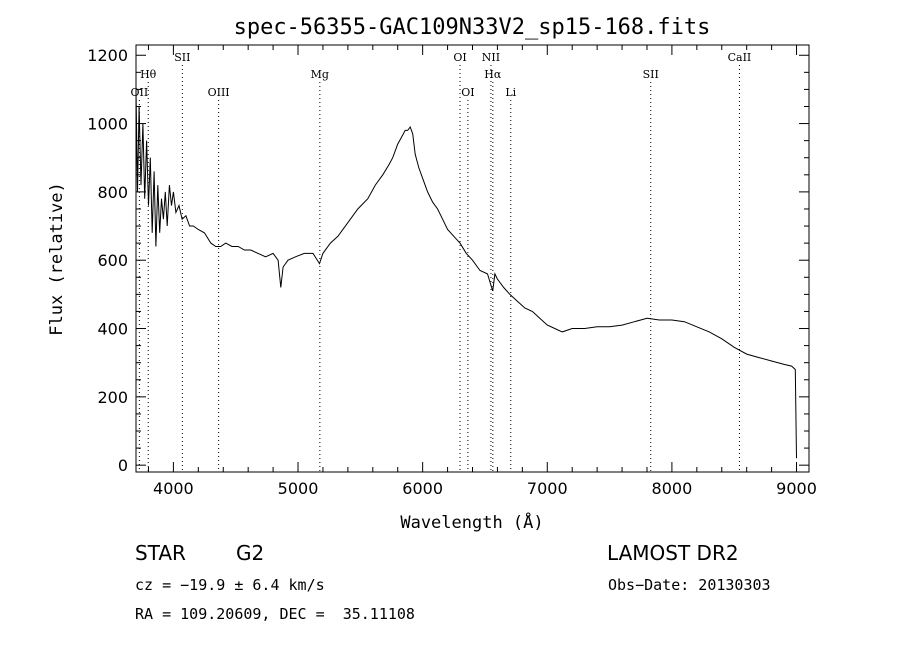 The height and width of the screenshot is (650, 900). Describe the element at coordinates (740, 57) in the screenshot. I see `line-id-label: CaII` at that location.